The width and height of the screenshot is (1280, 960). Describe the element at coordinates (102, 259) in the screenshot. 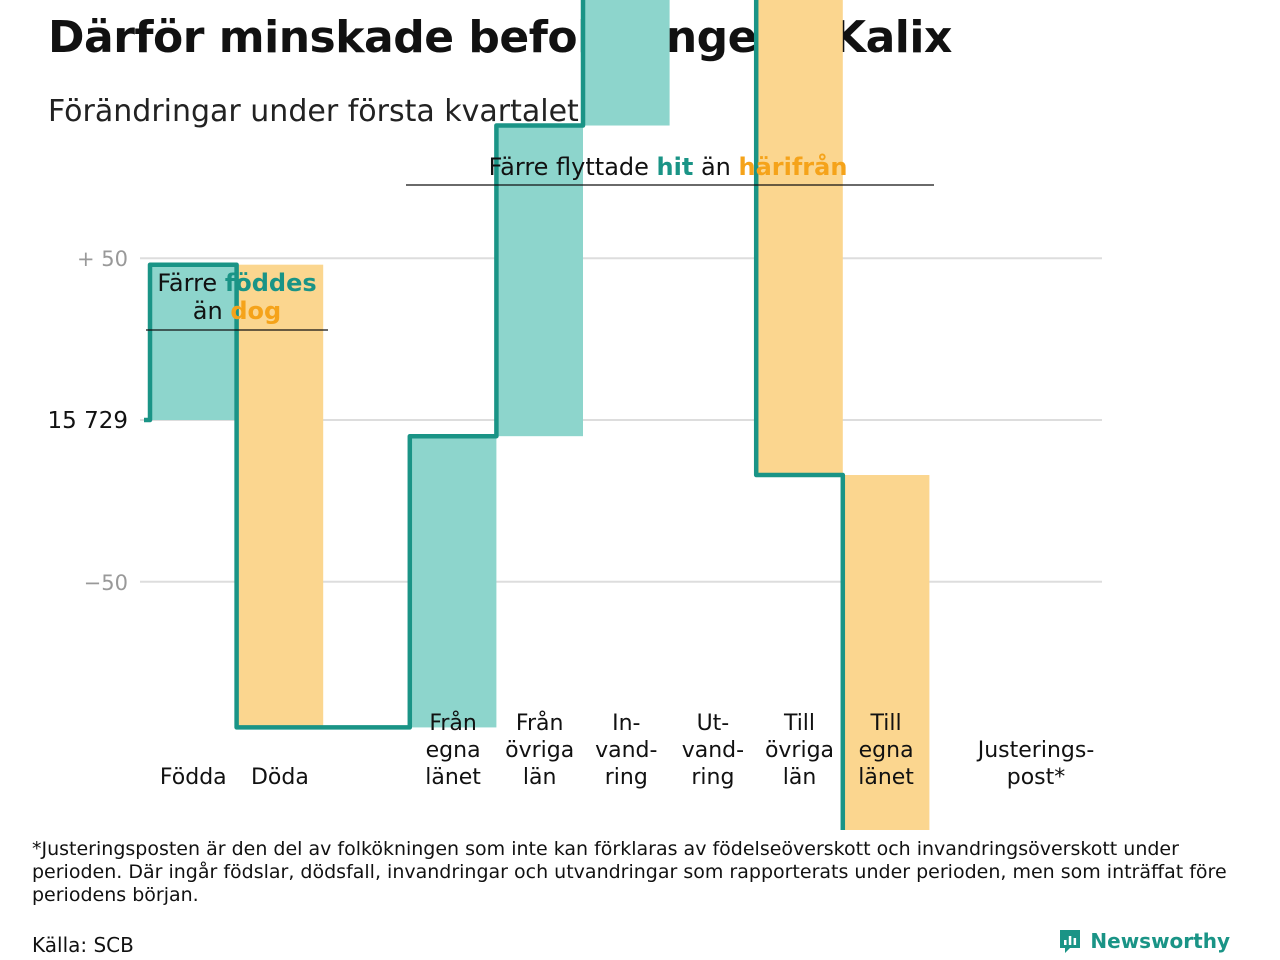

I see `y-tick-label: + 50` at that location.